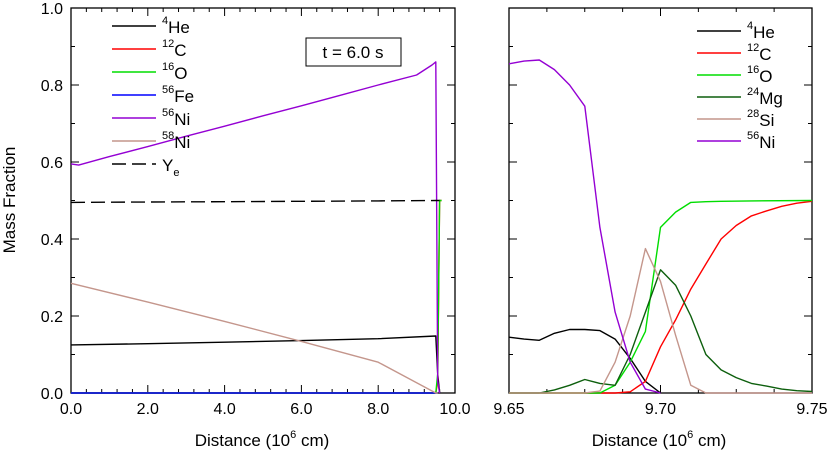 This screenshot has width=830, height=453. Describe the element at coordinates (709, 440) in the screenshot. I see `right-xlabel-suffix: cm)` at that location.